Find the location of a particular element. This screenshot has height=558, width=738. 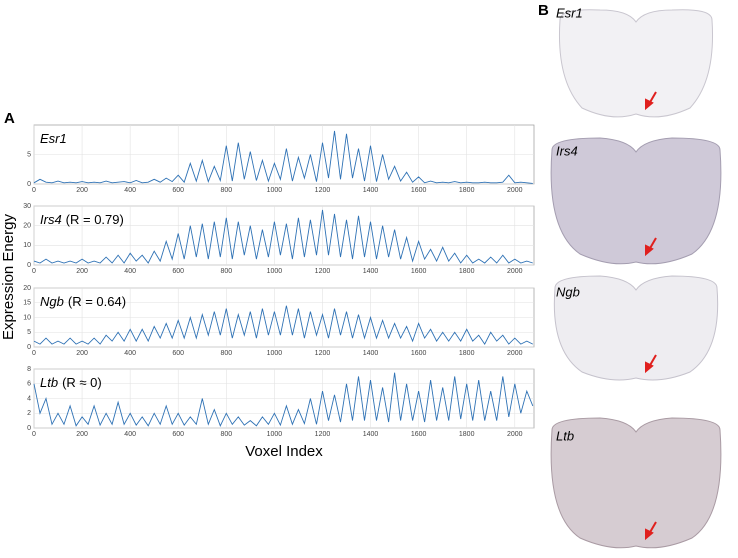

y-tick-label: 30 is located at coordinates (27, 206).